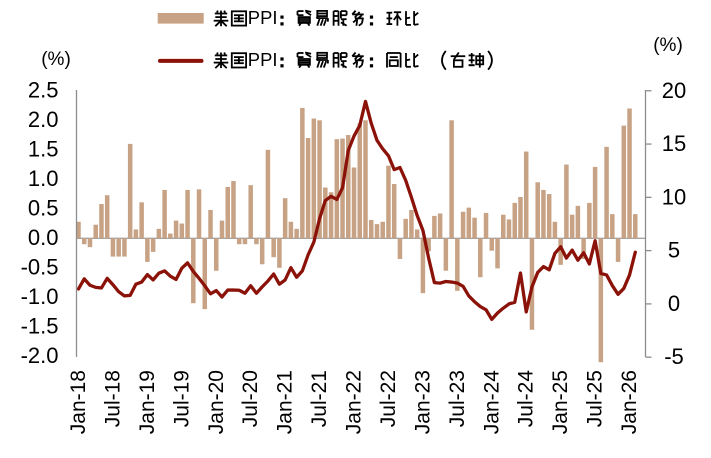 The height and width of the screenshot is (458, 711). Describe the element at coordinates (285, 402) in the screenshot. I see `svg-text: Jan-21` at that location.